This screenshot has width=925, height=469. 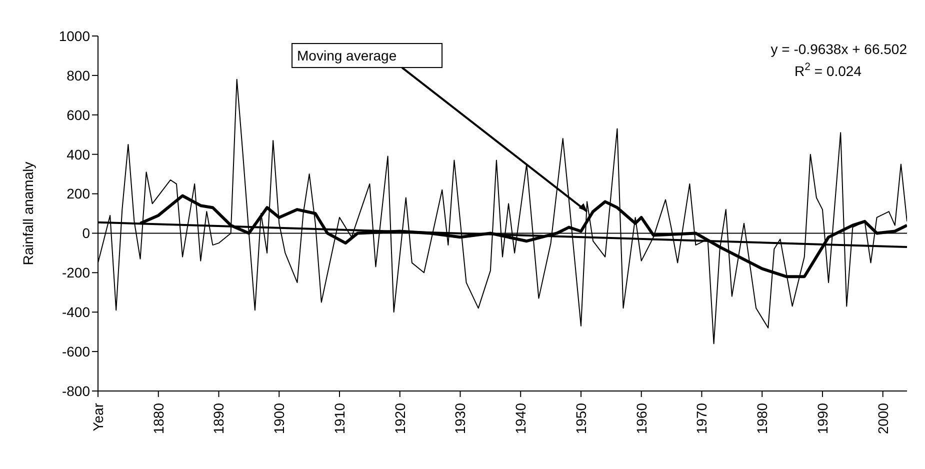 What do you see at coordinates (218, 418) in the screenshot?
I see `x-tick-label: 1890` at bounding box center [218, 418].